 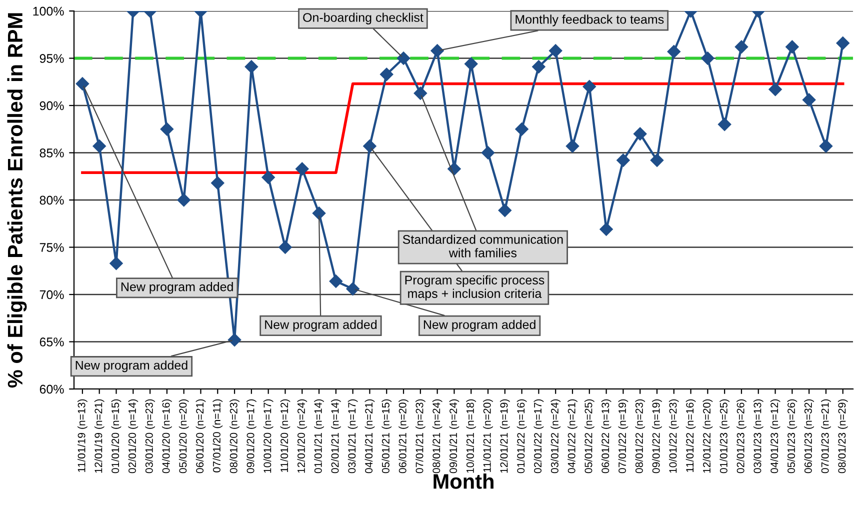 I want to click on x-tick-label: 03/01/21 (n=17), so click(x=353, y=436).